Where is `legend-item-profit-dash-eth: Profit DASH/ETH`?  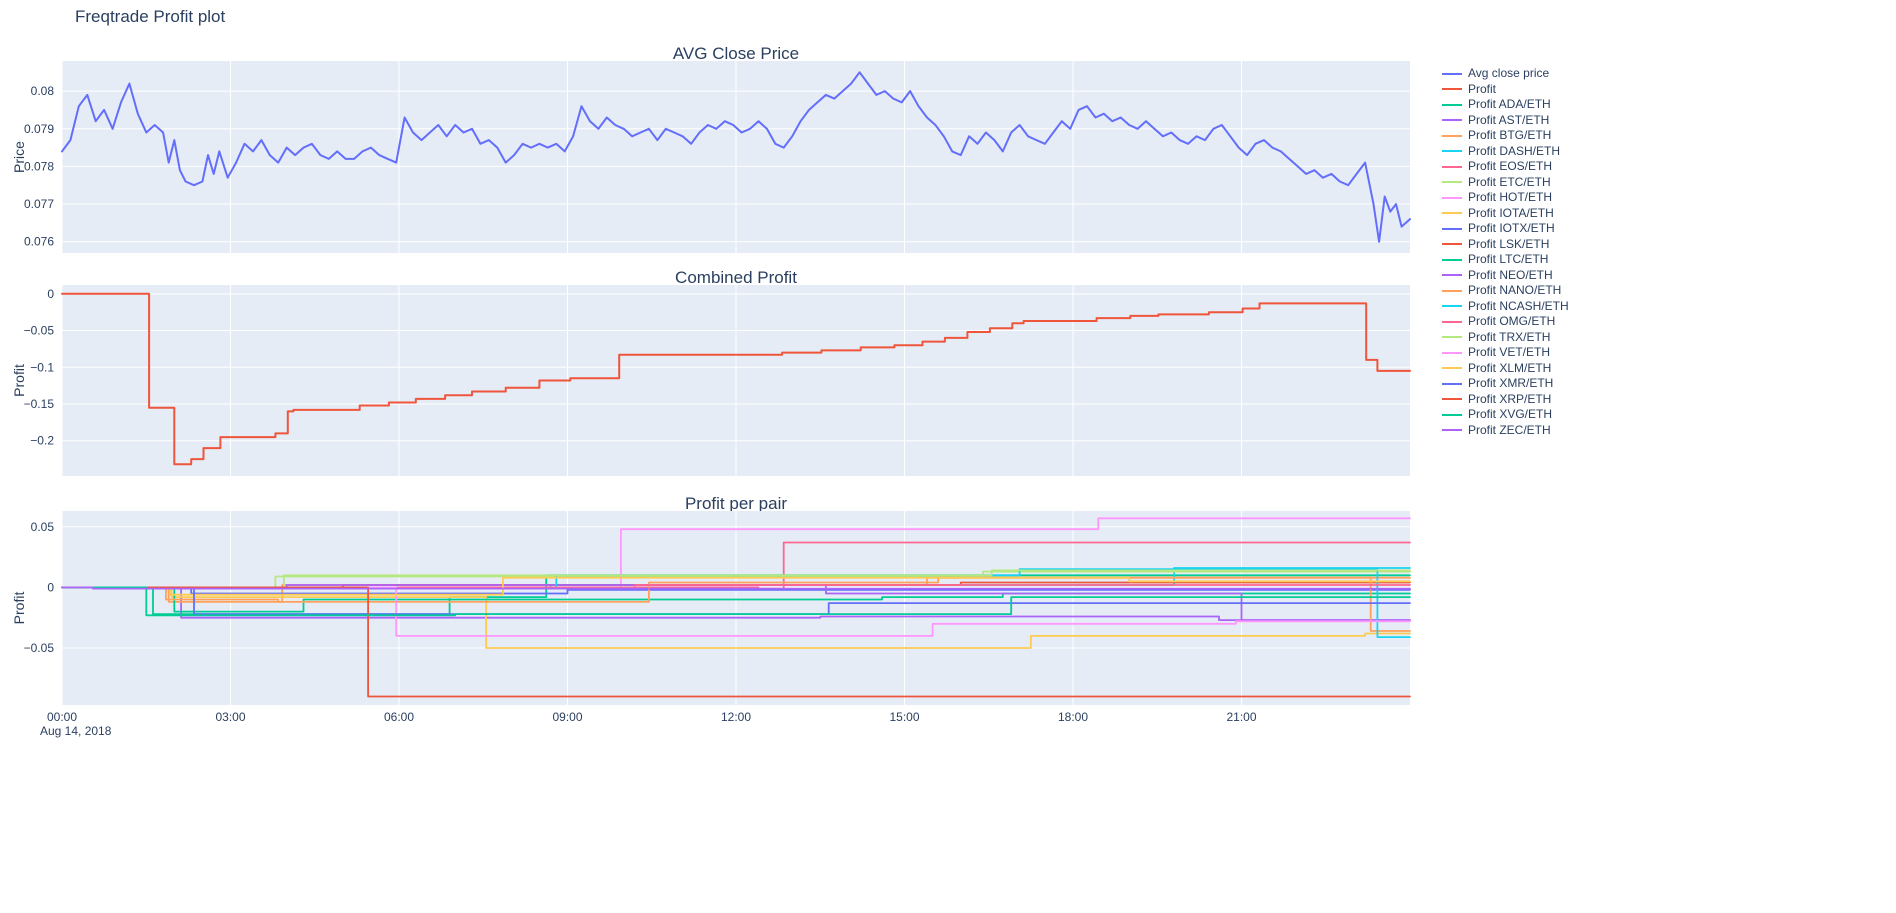 legend-item-profit-dash-eth: Profit DASH/ETH is located at coordinates (1537, 152).